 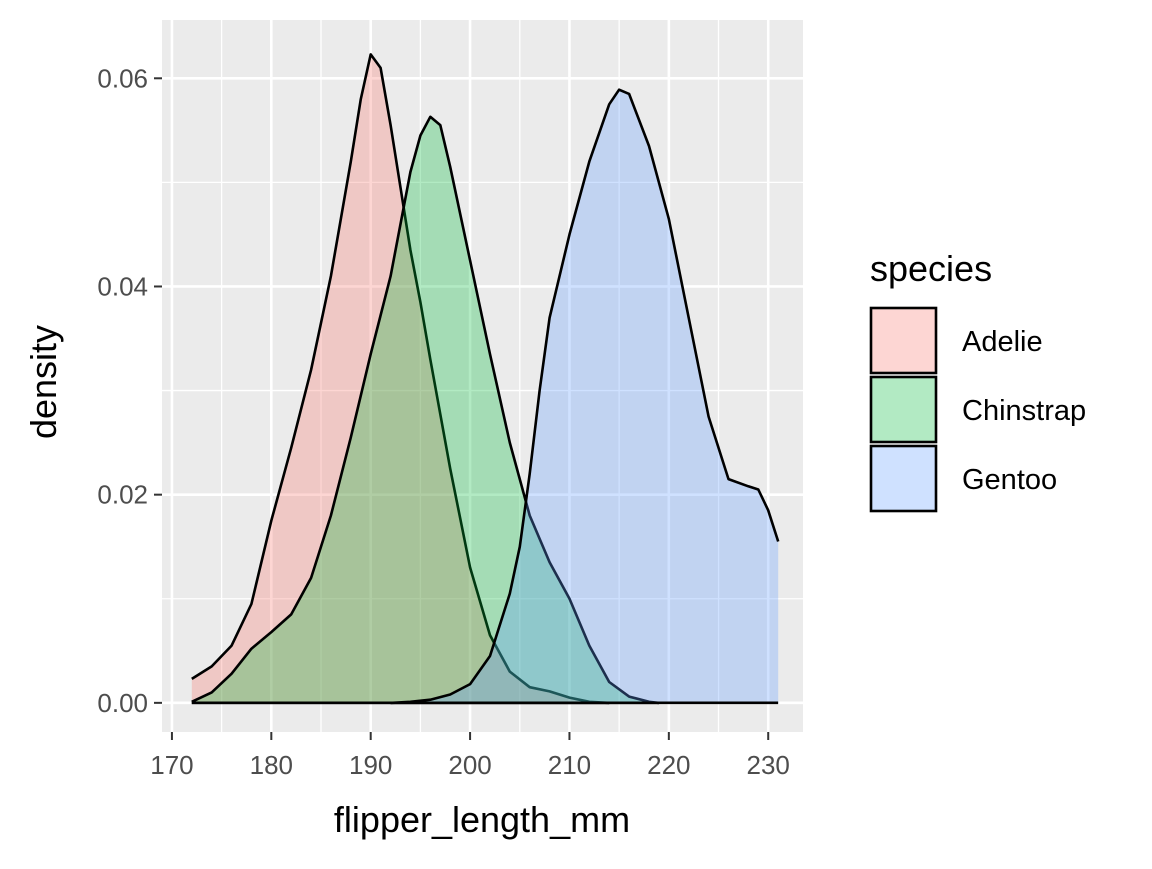 What do you see at coordinates (370, 765) in the screenshot?
I see `x-tick-label: 190` at bounding box center [370, 765].